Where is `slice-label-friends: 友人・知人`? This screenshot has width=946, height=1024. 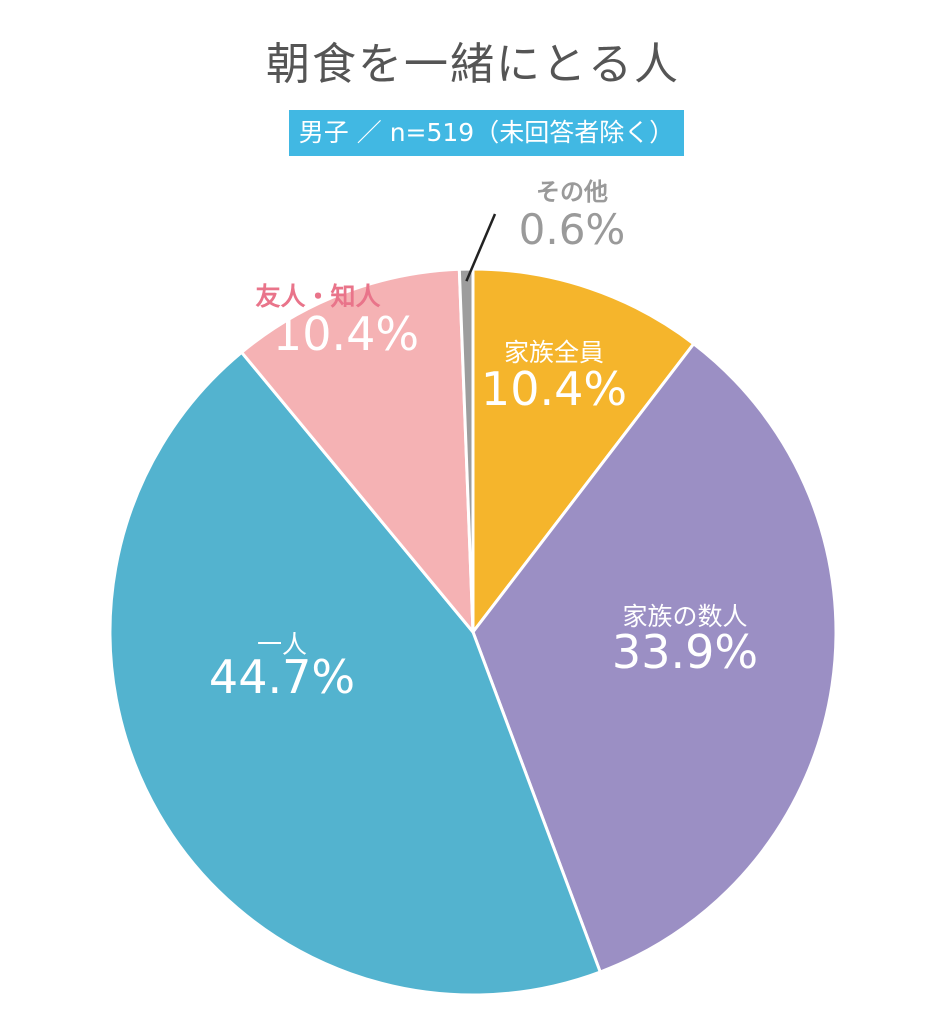 slice-label-friends: 友人・知人 is located at coordinates (317, 296).